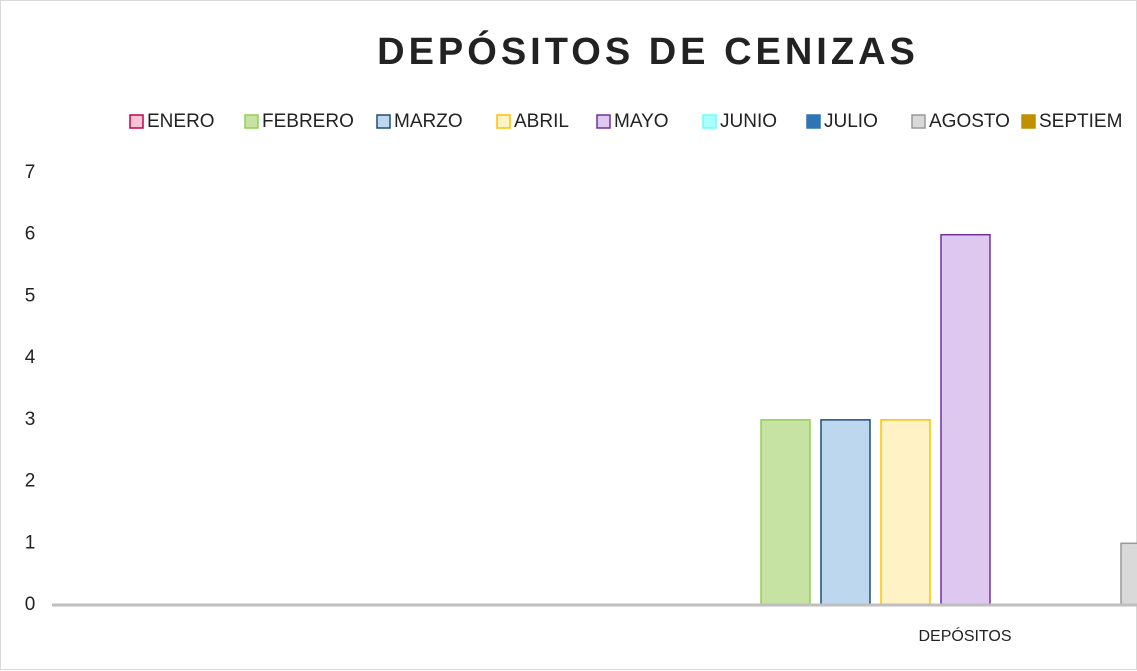 The width and height of the screenshot is (1137, 671). I want to click on y-tick-label: 5, so click(30, 295).